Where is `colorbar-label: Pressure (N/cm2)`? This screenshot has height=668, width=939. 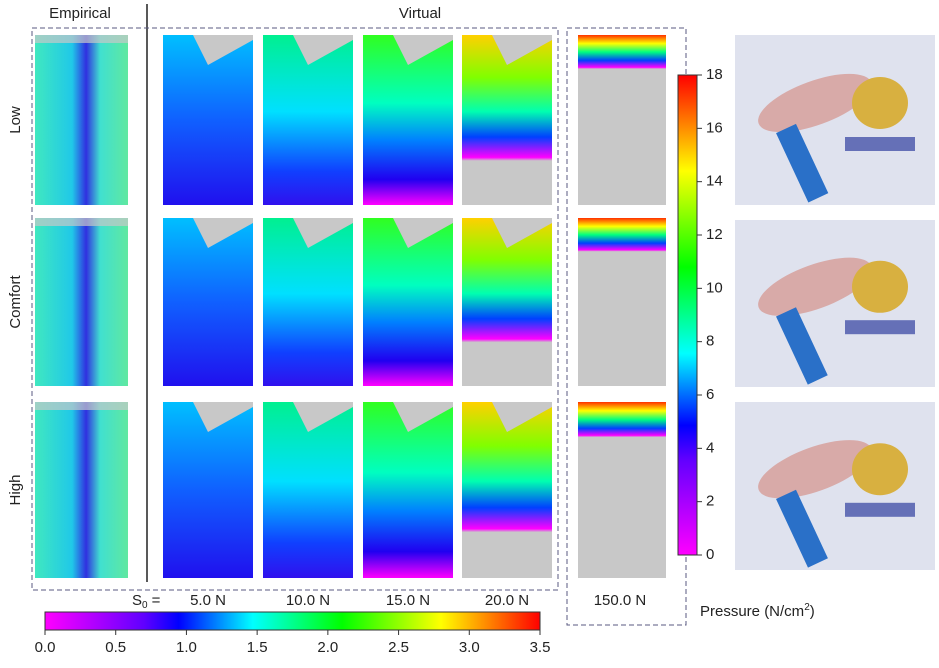 colorbar-label: Pressure (N/cm2) is located at coordinates (757, 611).